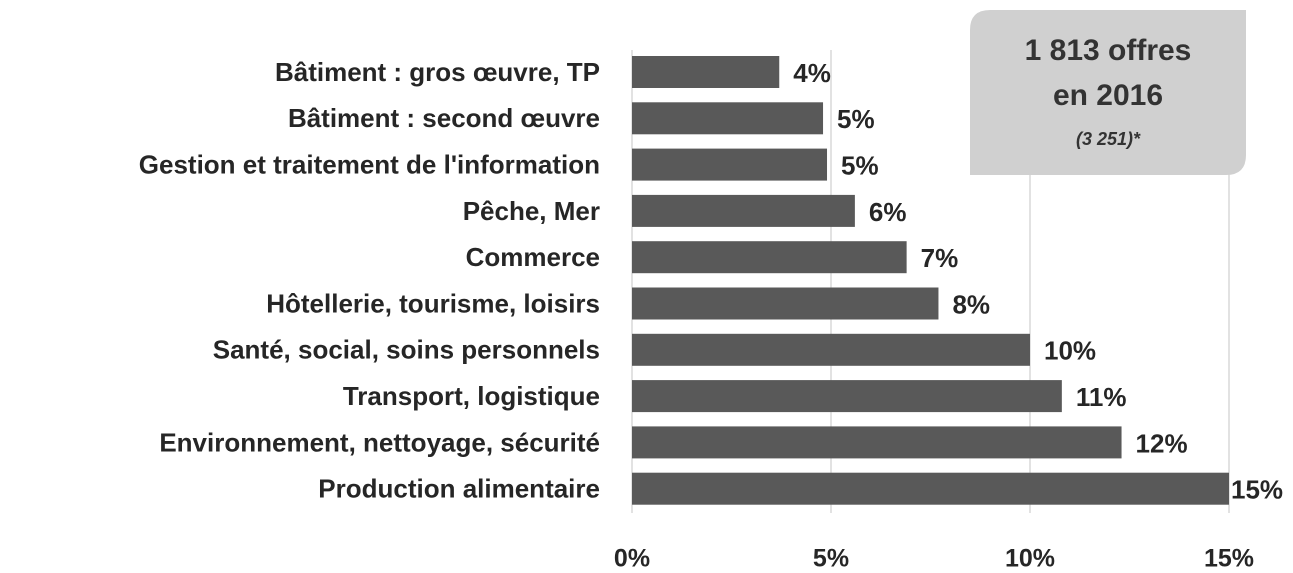  Describe the element at coordinates (940, 258) in the screenshot. I see `value-label: 7%` at that location.